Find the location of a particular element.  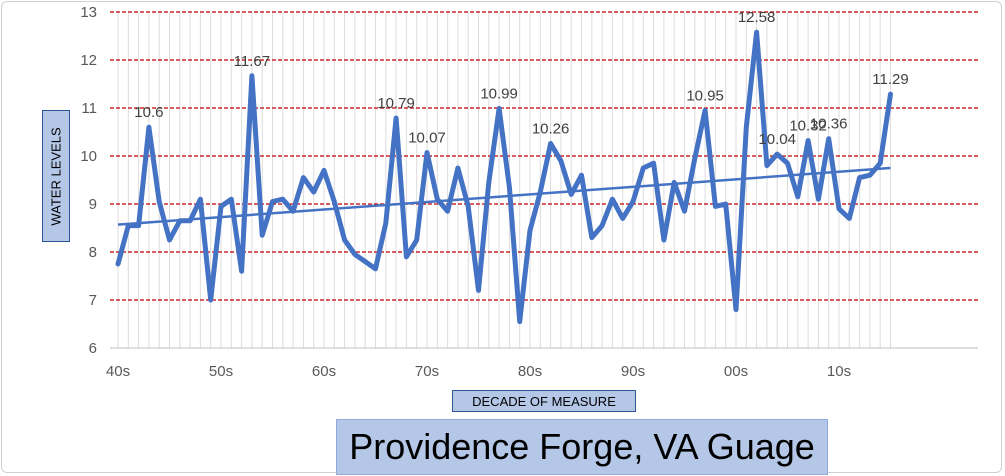

data-label: 10.26 is located at coordinates (551, 129).